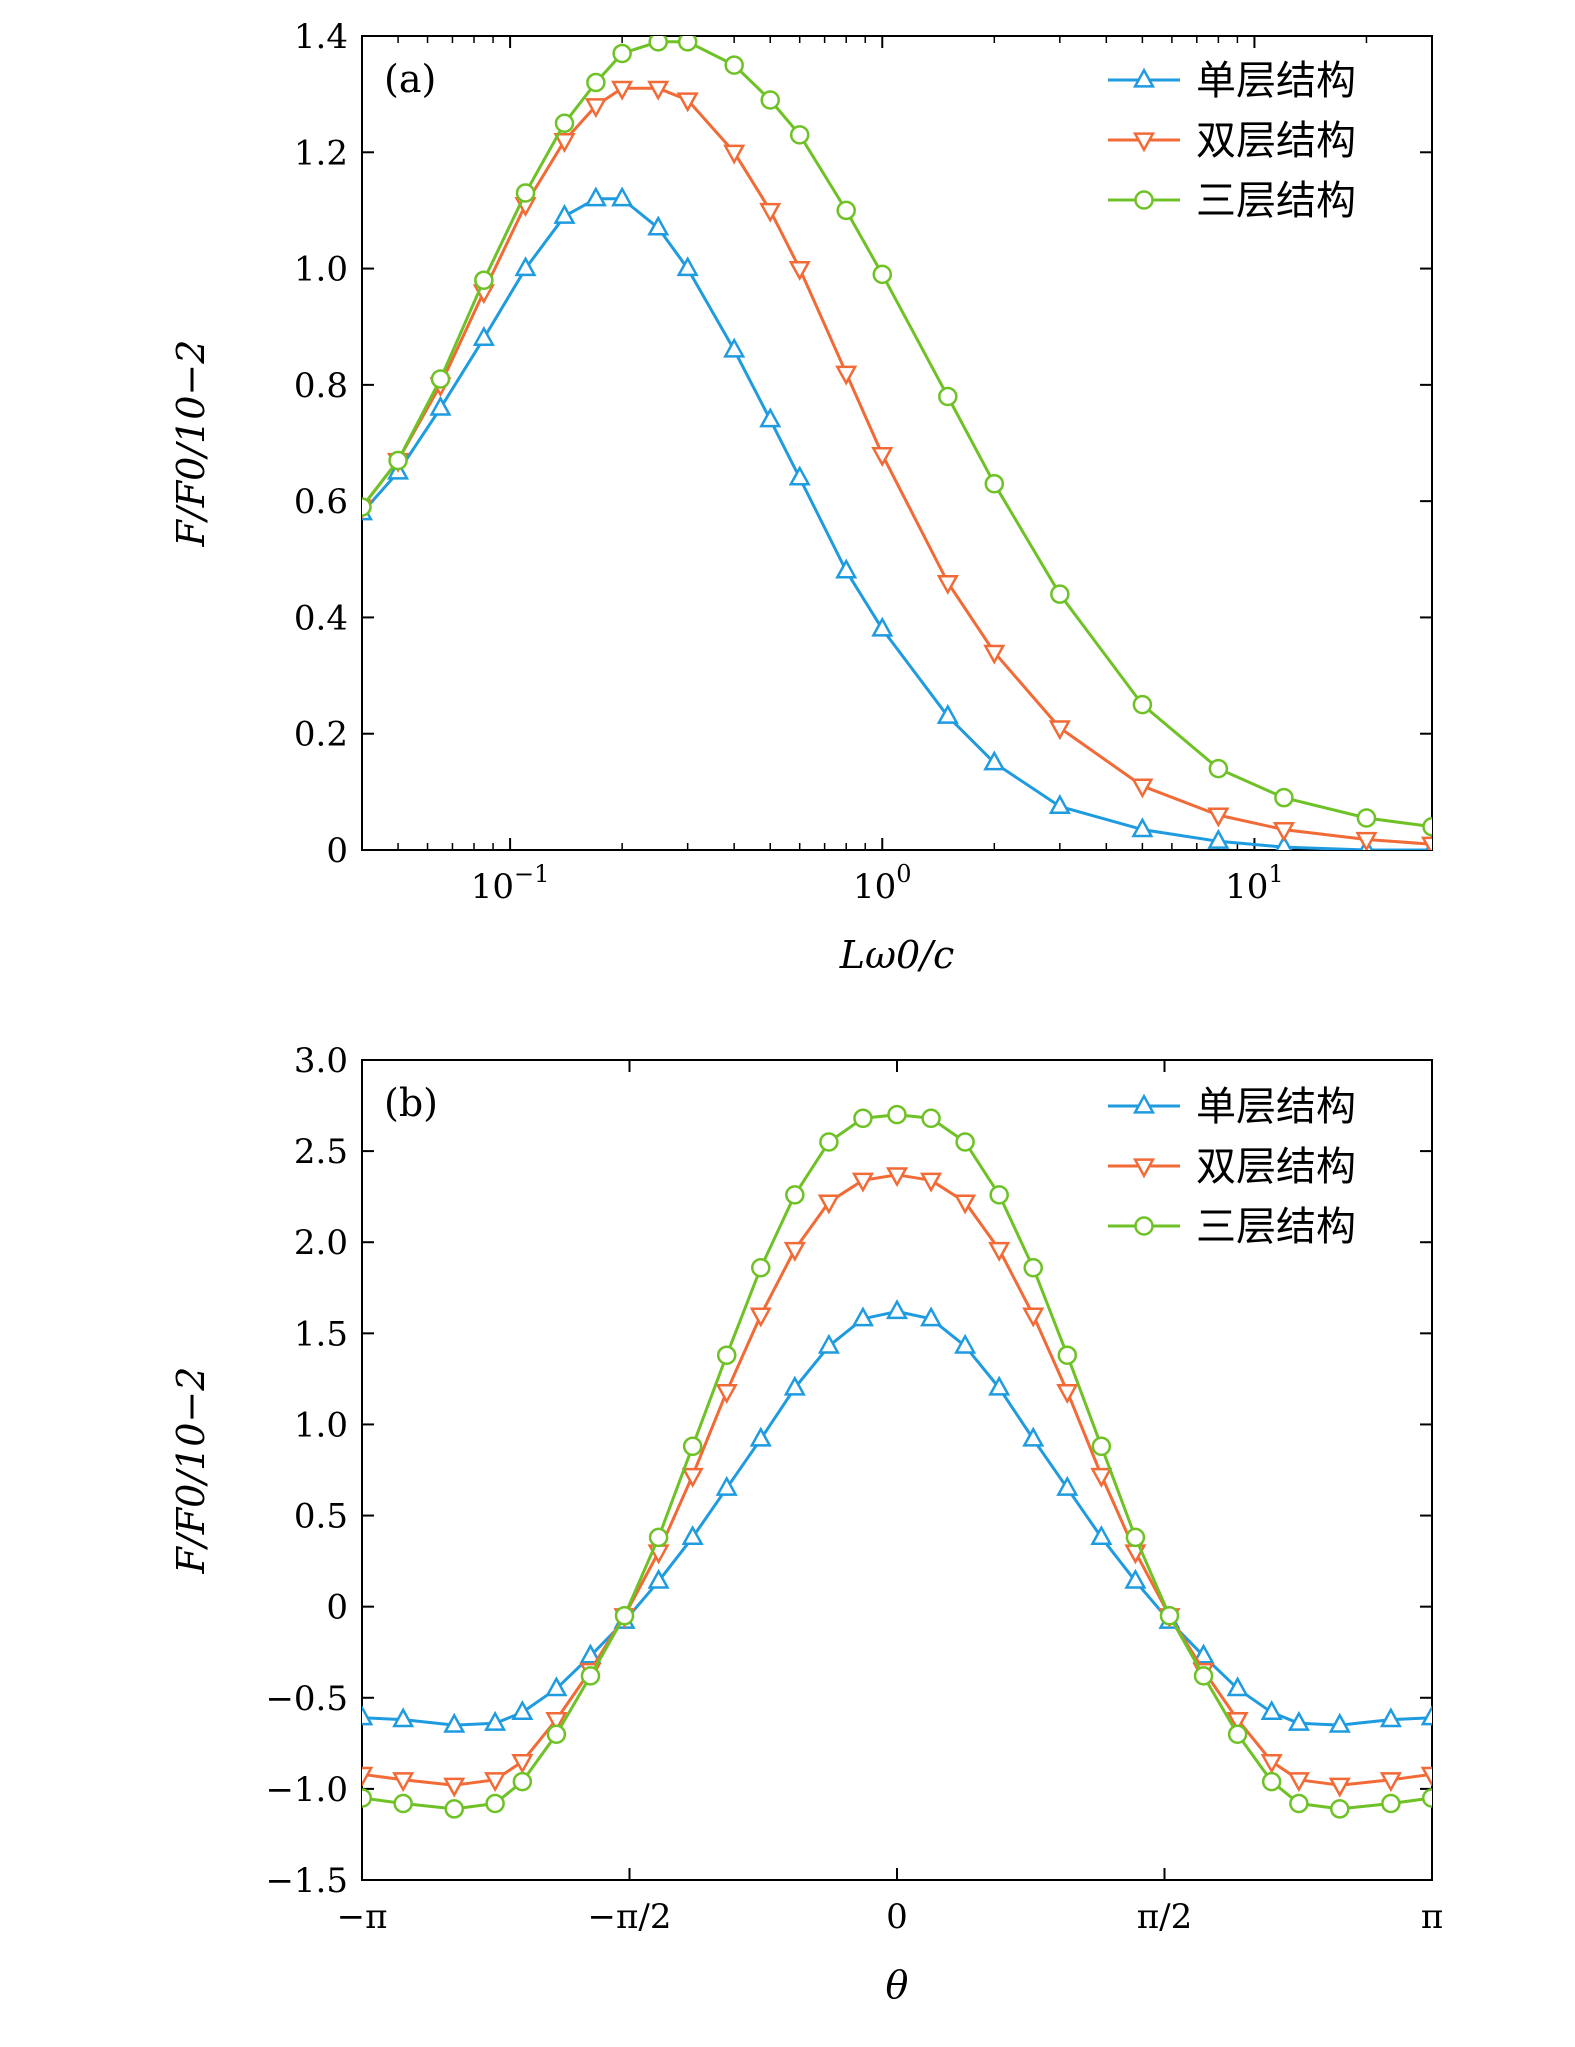 This screenshot has width=1575, height=2047. What do you see at coordinates (1276, 201) in the screenshot?
I see `legend-label: 三层结构` at bounding box center [1276, 201].